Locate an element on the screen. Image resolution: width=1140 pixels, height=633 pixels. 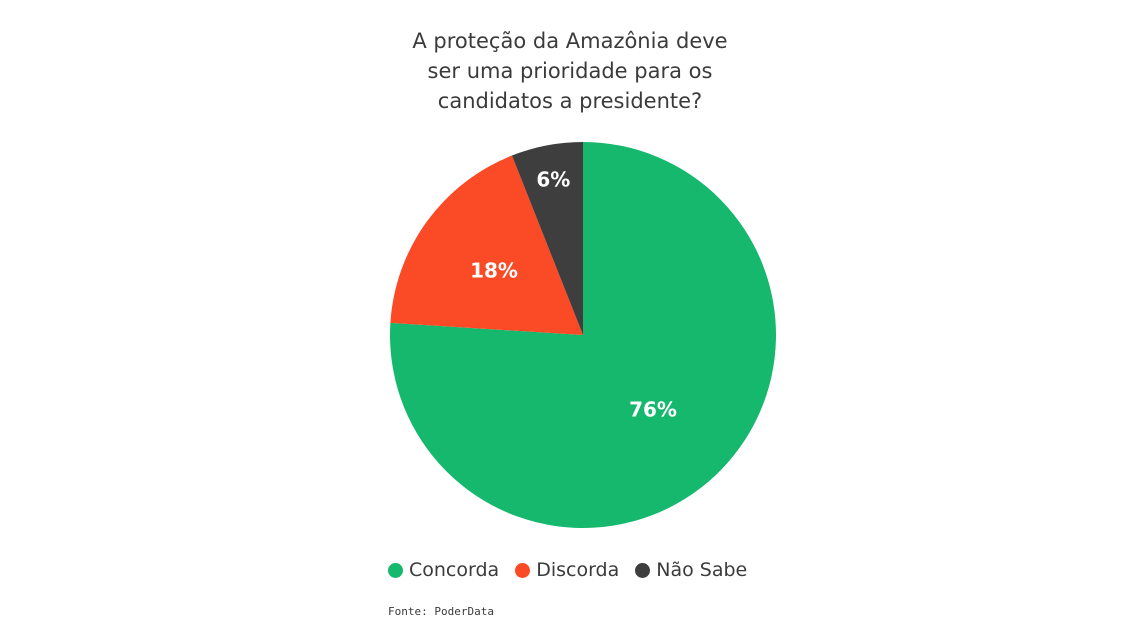
chart-title-line-2: ser uma prioridade para os is located at coordinates (570, 71).